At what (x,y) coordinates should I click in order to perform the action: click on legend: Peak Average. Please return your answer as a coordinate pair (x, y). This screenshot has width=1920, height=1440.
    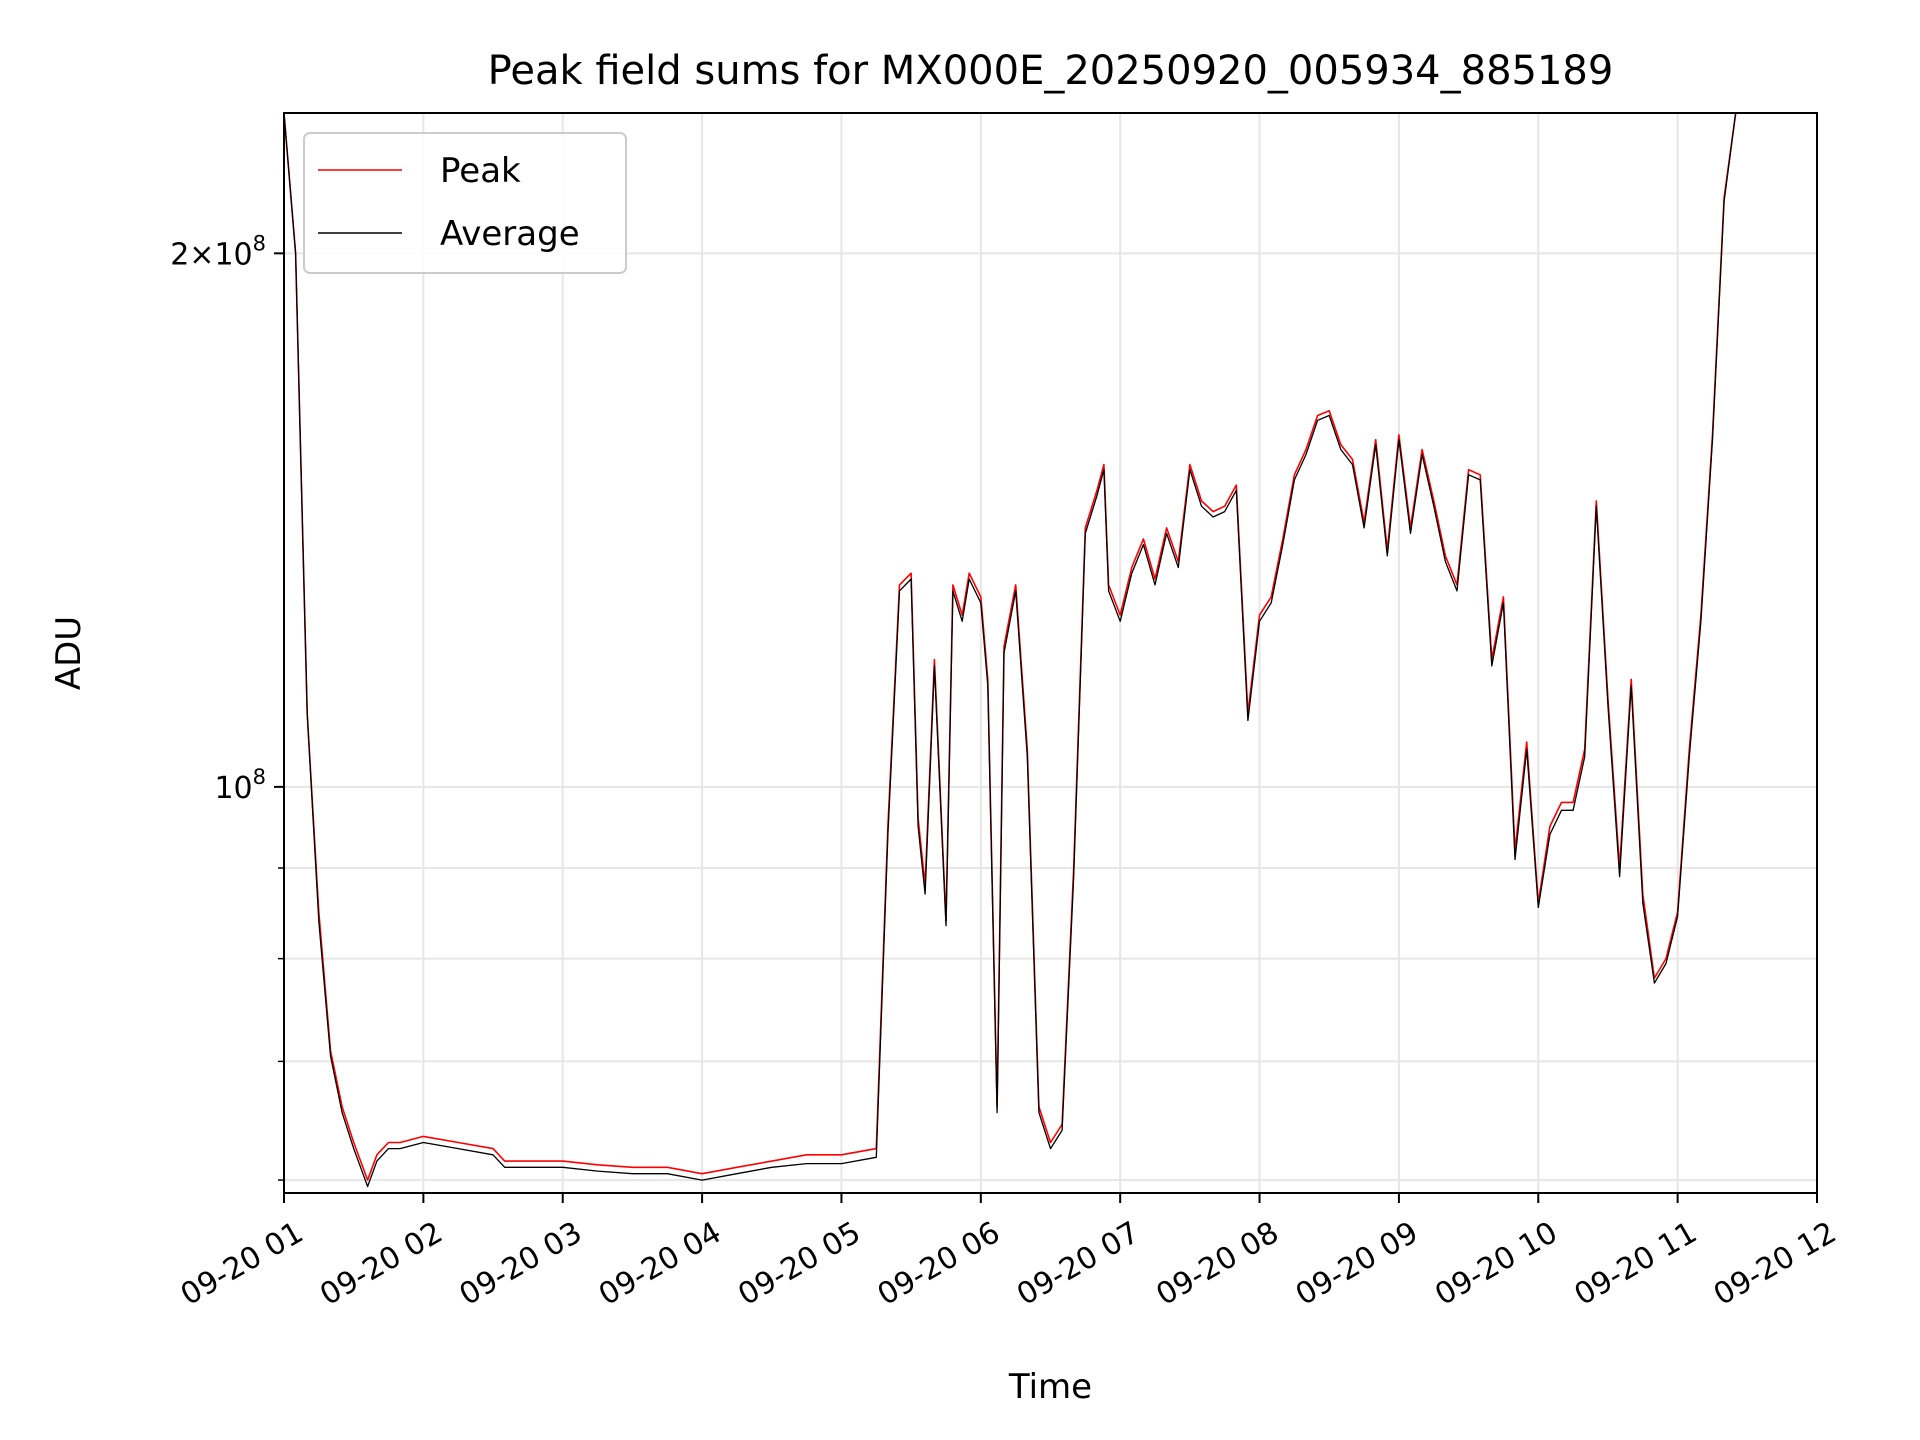
    Looking at the image, I should click on (465, 203).